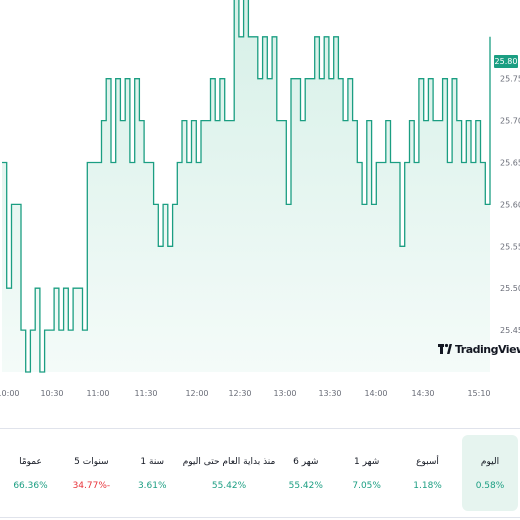  What do you see at coordinates (510, 79) in the screenshot?
I see `y-axis-tick-label: 25.75` at bounding box center [510, 79].